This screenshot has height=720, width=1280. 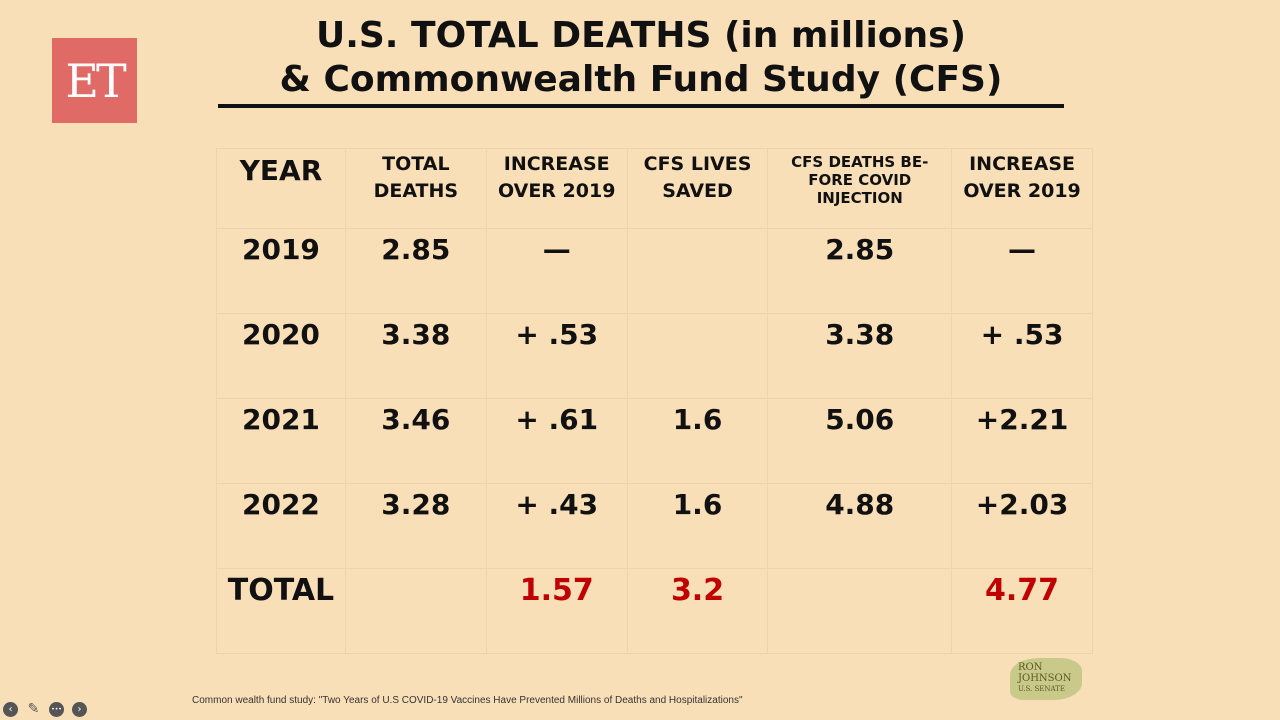 I want to click on table-row: 2022 3.28 + .43 1.6 4.88 +2.03, so click(x=654, y=526).